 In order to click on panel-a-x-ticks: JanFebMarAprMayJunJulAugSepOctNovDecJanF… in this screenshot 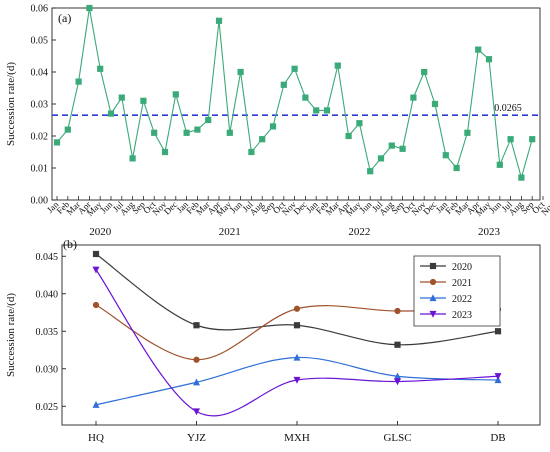, I will do `click(297, 207)`.